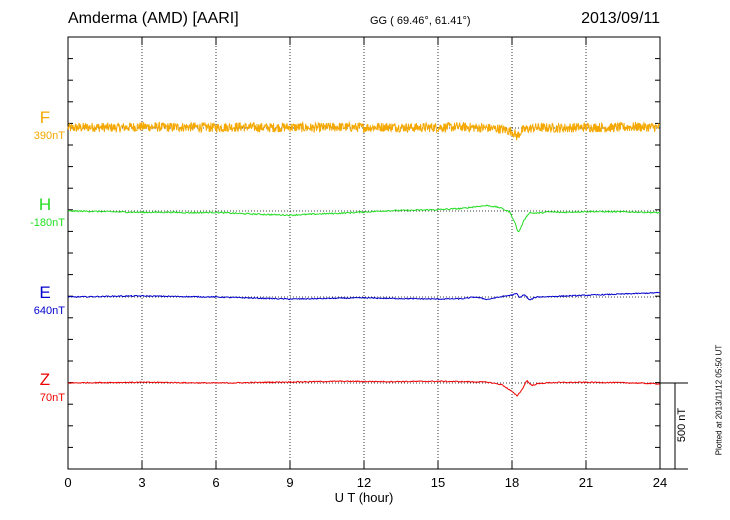 The image size is (730, 520). I want to click on plotted-note: Plotted at 2013/11/12 05:50 UT, so click(719, 400).